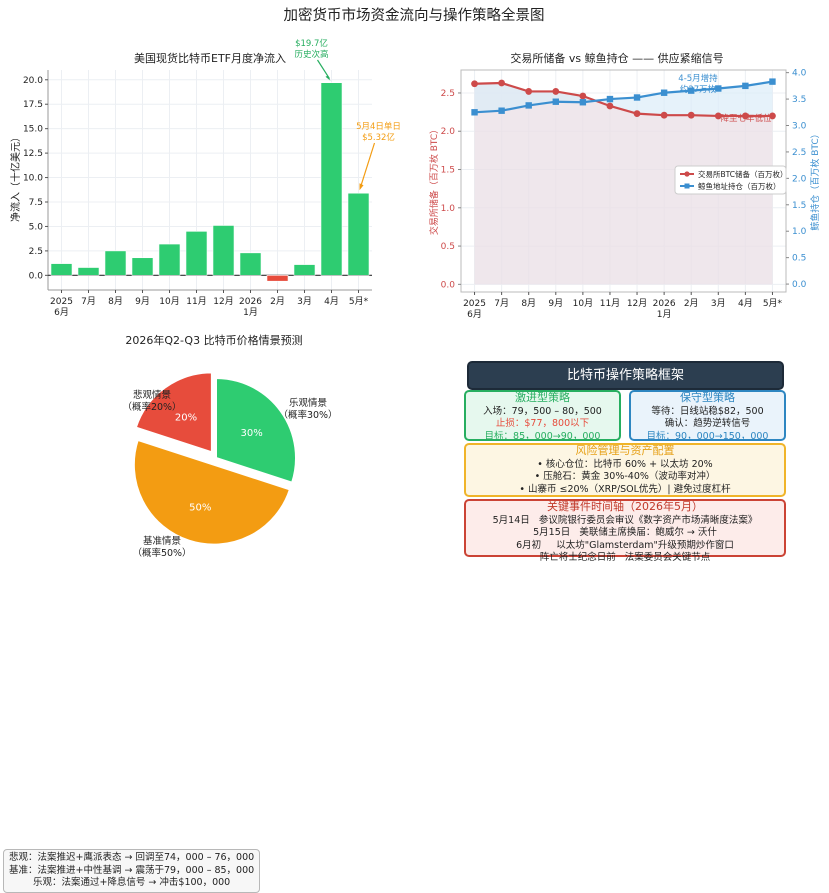 The height and width of the screenshot is (893, 829). I want to click on timeline-event: 6月初 以太坊"Glamsterdam"升级预期炒作窗口, so click(625, 546).